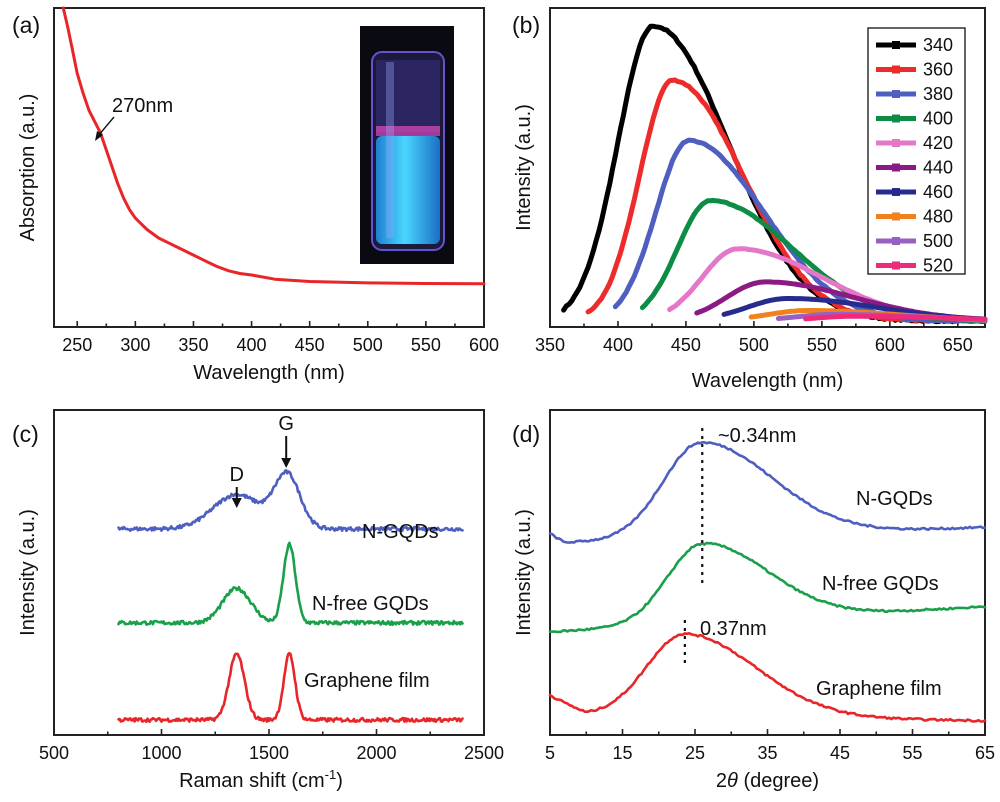 This screenshot has width=1000, height=802. What do you see at coordinates (622, 753) in the screenshot?
I see `x-tick-label: 15` at bounding box center [622, 753].